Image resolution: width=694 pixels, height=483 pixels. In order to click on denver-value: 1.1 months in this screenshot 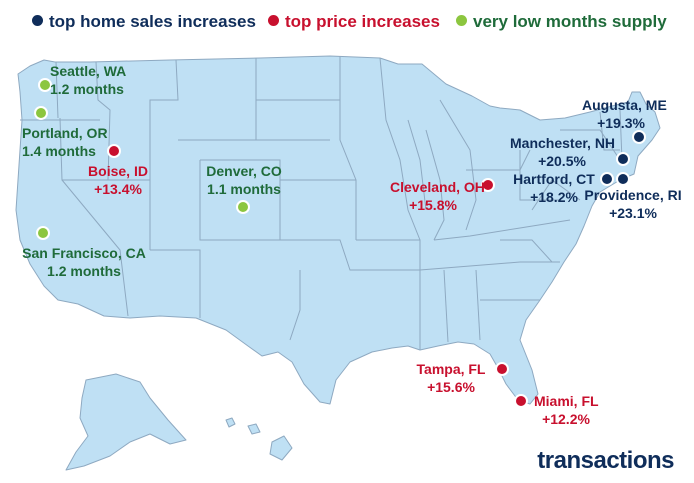, I will do `click(244, 189)`.